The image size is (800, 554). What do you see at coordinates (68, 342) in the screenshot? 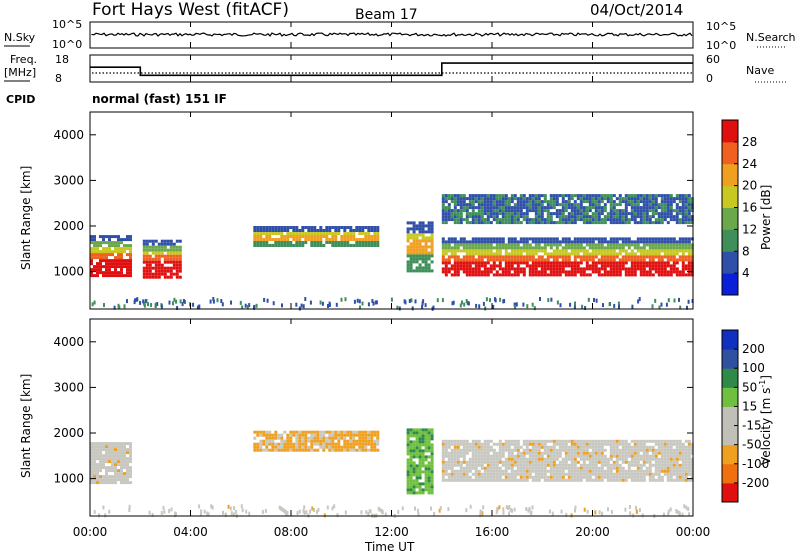
I see `y-tick-label: 4000` at bounding box center [68, 342].